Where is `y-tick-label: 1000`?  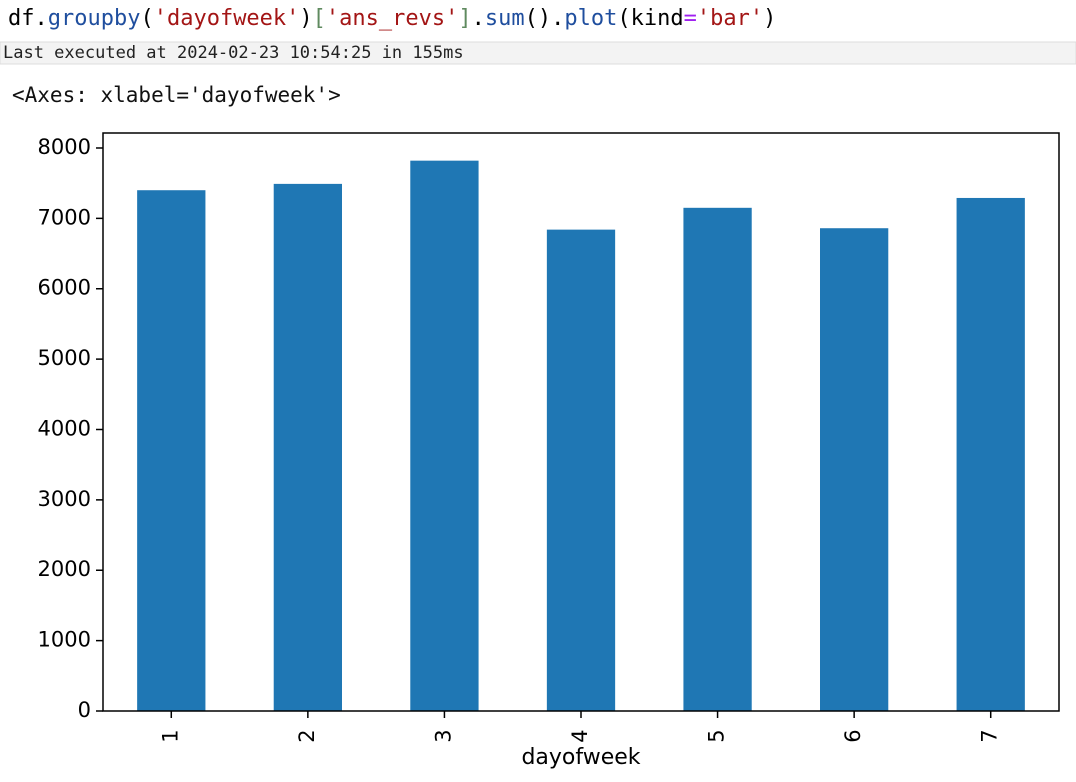 y-tick-label: 1000 is located at coordinates (64, 640).